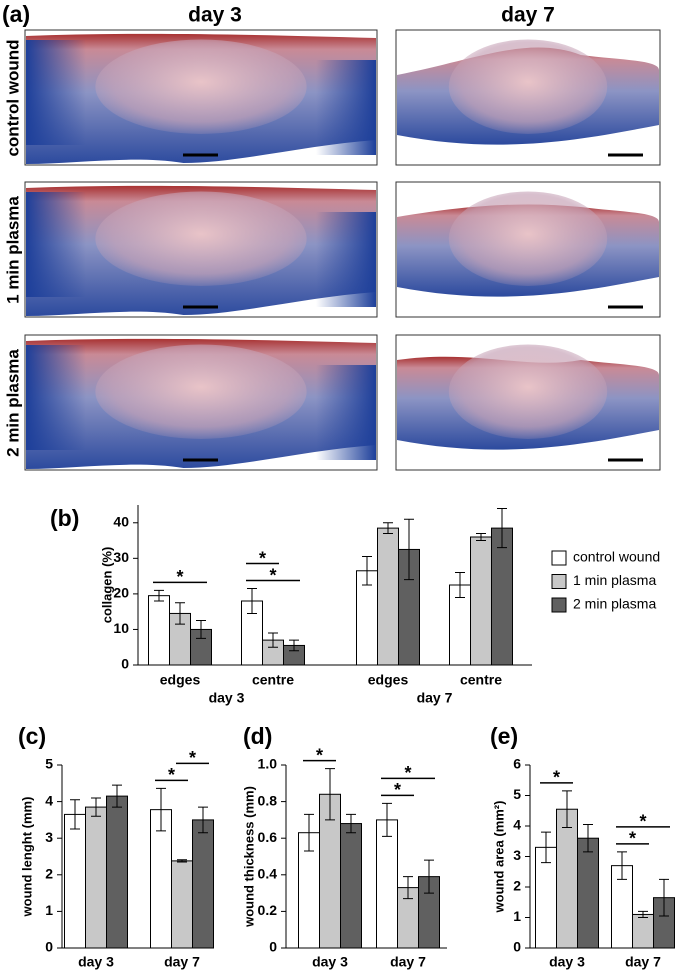 The width and height of the screenshot is (685, 973). What do you see at coordinates (12, 97) in the screenshot?
I see `row-label: control wound` at bounding box center [12, 97].